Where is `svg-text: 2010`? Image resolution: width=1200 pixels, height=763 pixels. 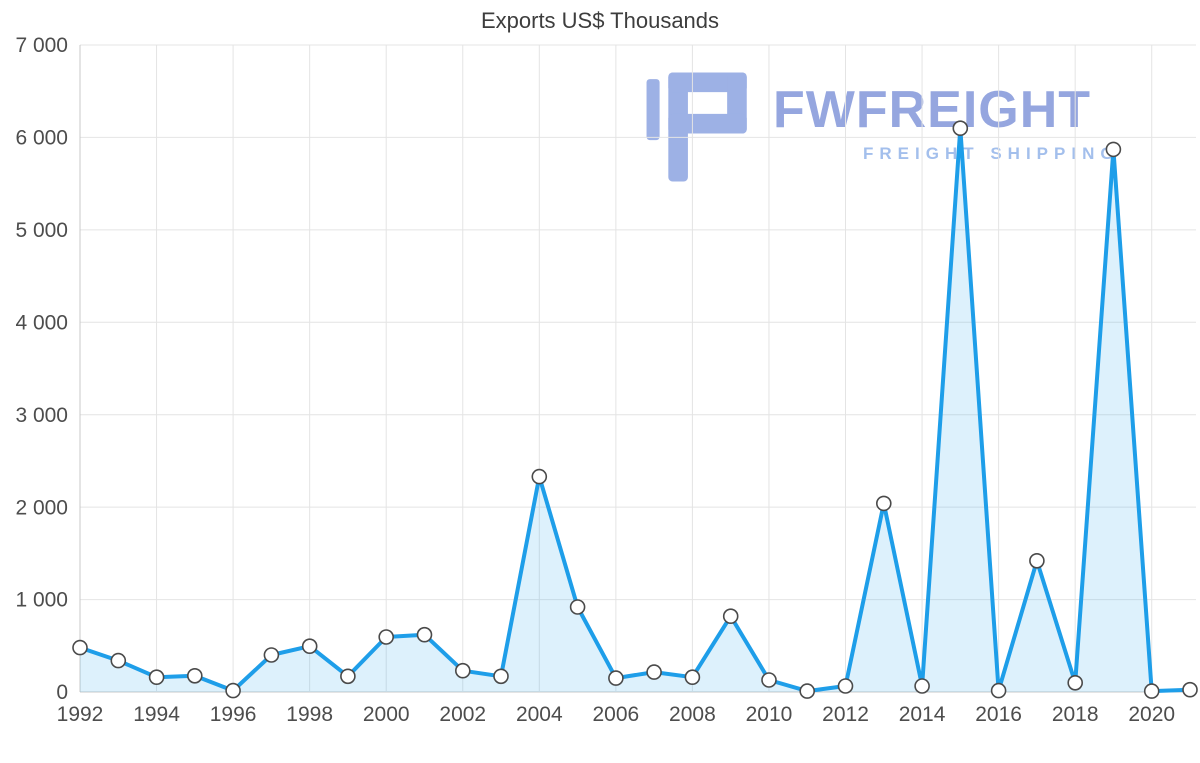
svg-text: 2010 is located at coordinates (769, 714).